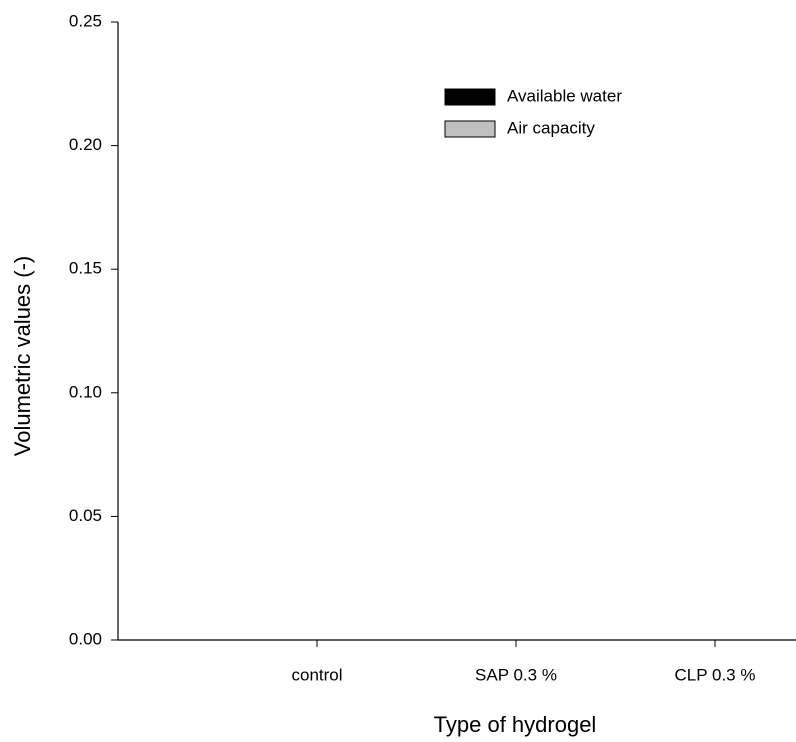  What do you see at coordinates (516, 674) in the screenshot?
I see `x-tick-label: SAP 0.3 %` at bounding box center [516, 674].